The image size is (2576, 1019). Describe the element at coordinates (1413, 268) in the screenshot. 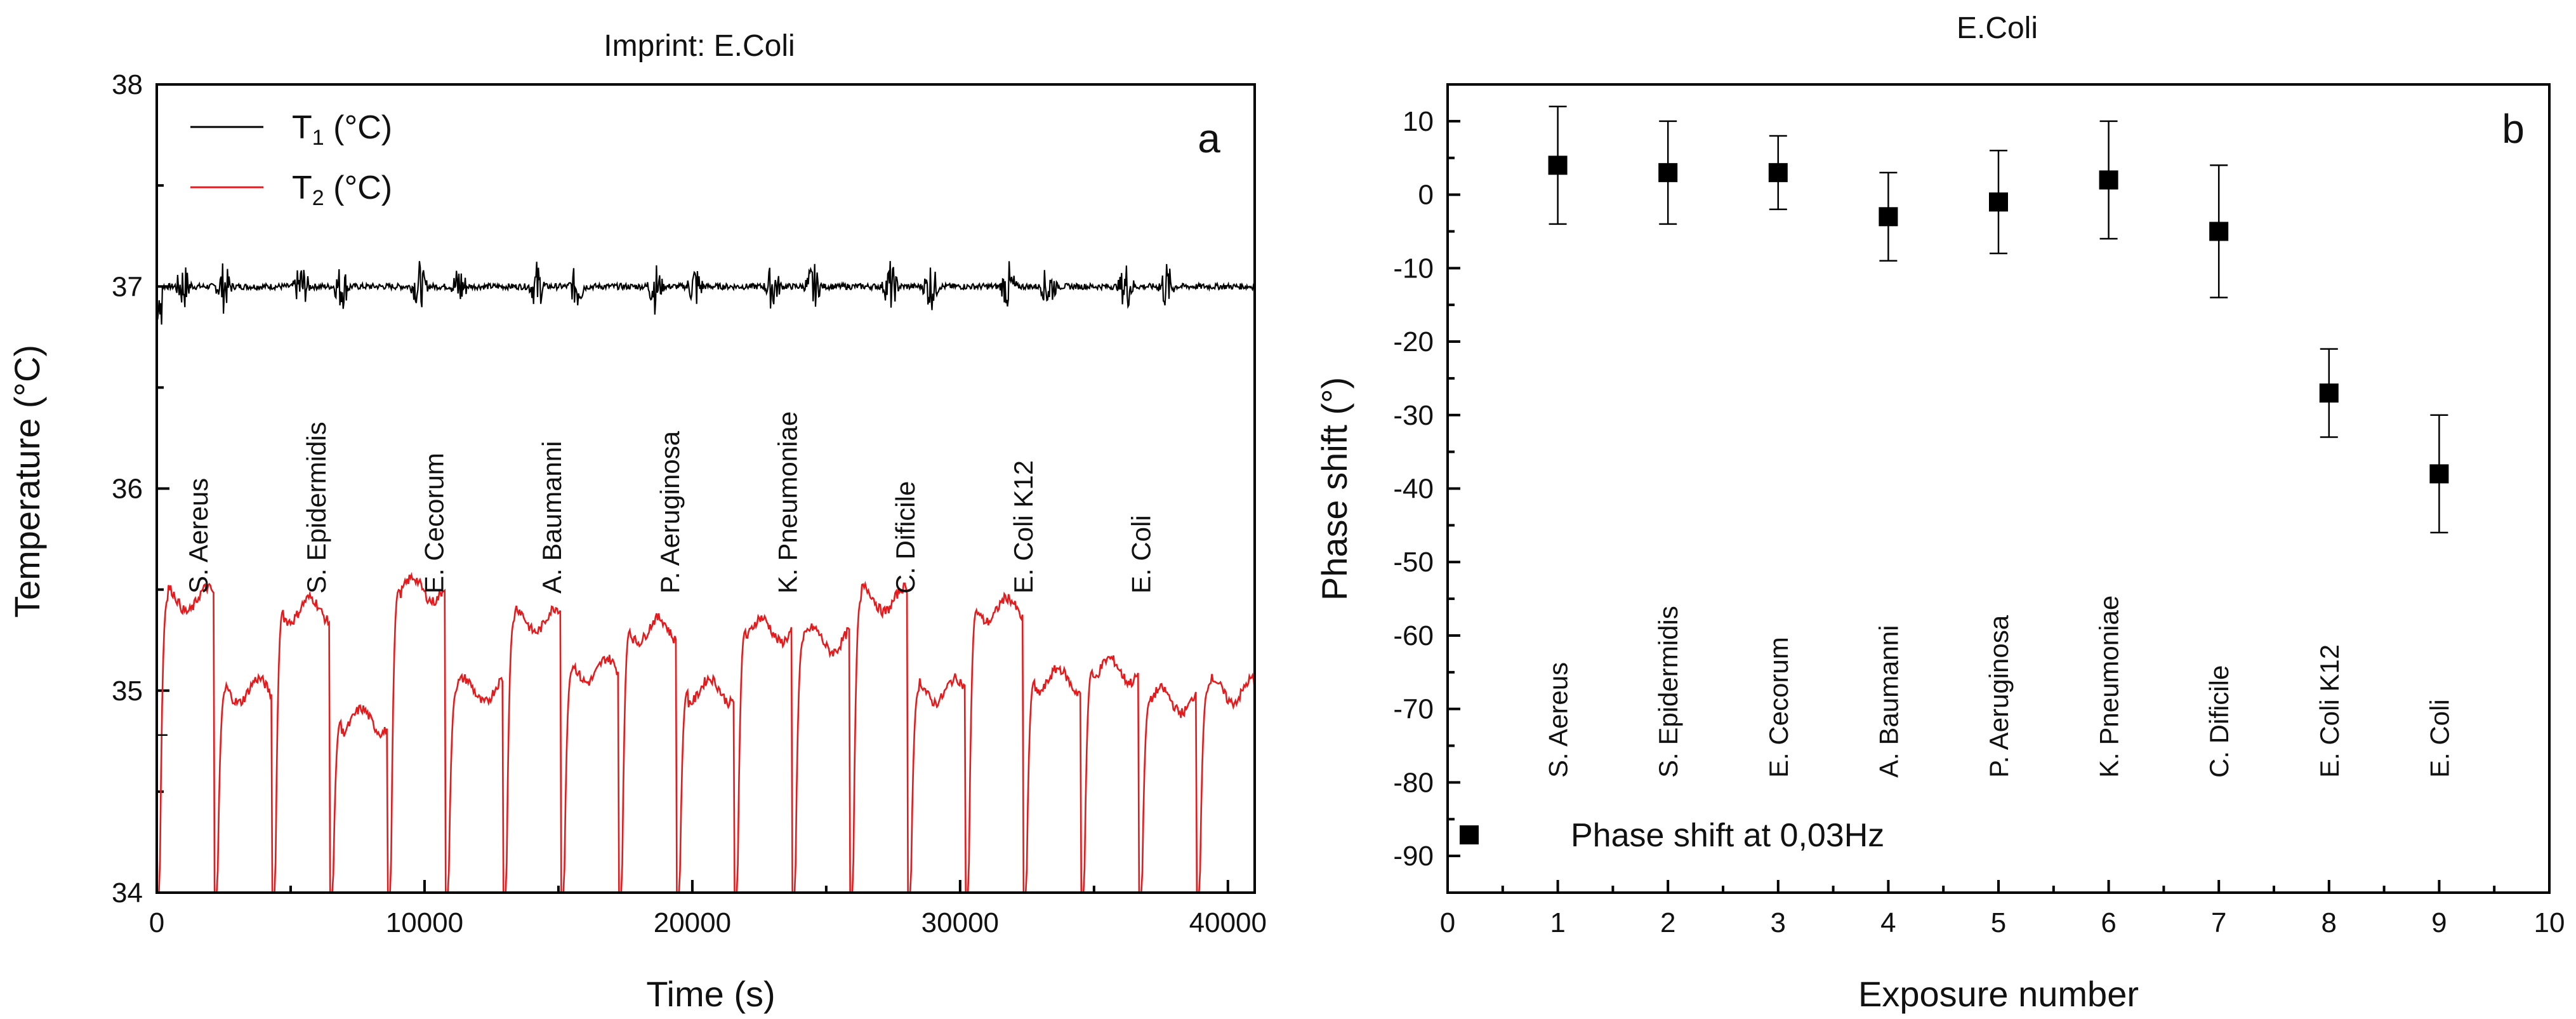

I see `y-tick-label: -10` at that location.